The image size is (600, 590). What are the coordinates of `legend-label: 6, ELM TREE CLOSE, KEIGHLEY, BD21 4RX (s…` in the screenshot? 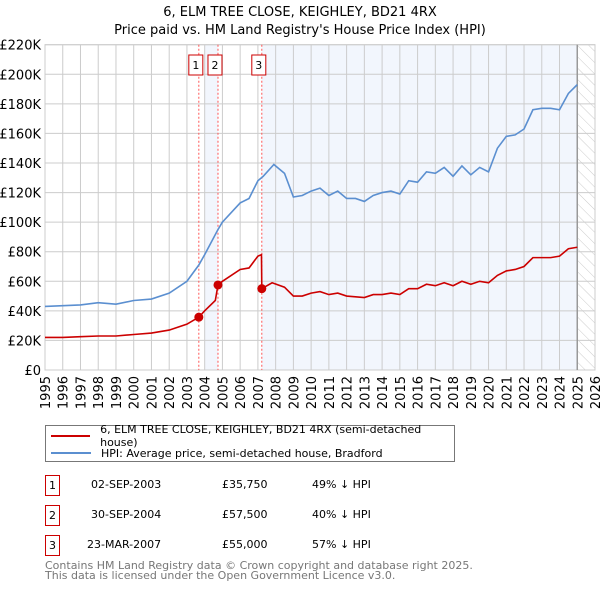 It's located at (261, 436).